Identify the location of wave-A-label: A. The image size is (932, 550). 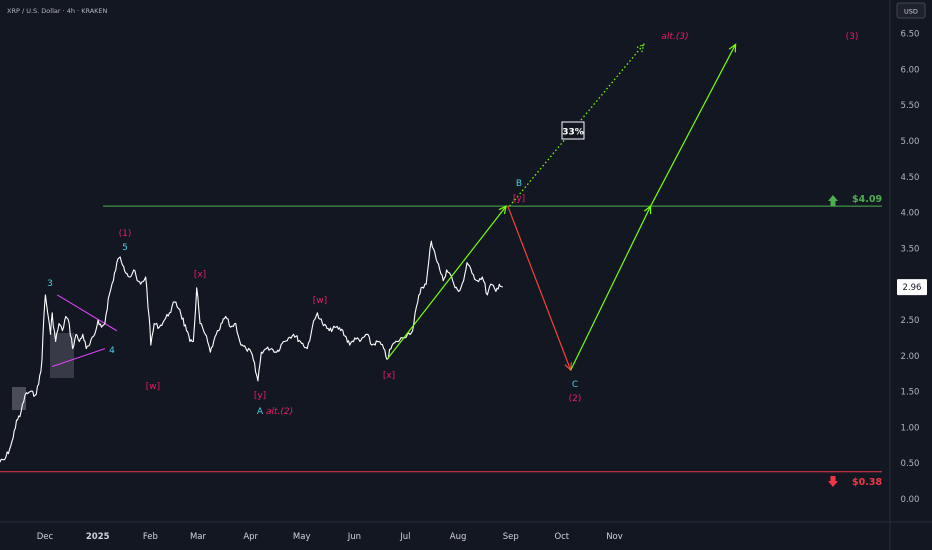
(260, 412).